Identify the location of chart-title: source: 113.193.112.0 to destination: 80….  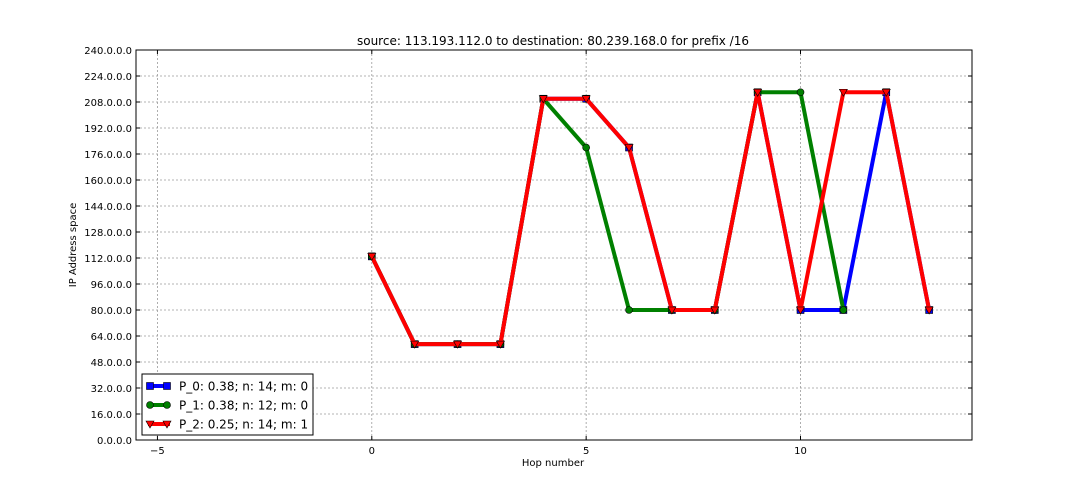
(553, 41).